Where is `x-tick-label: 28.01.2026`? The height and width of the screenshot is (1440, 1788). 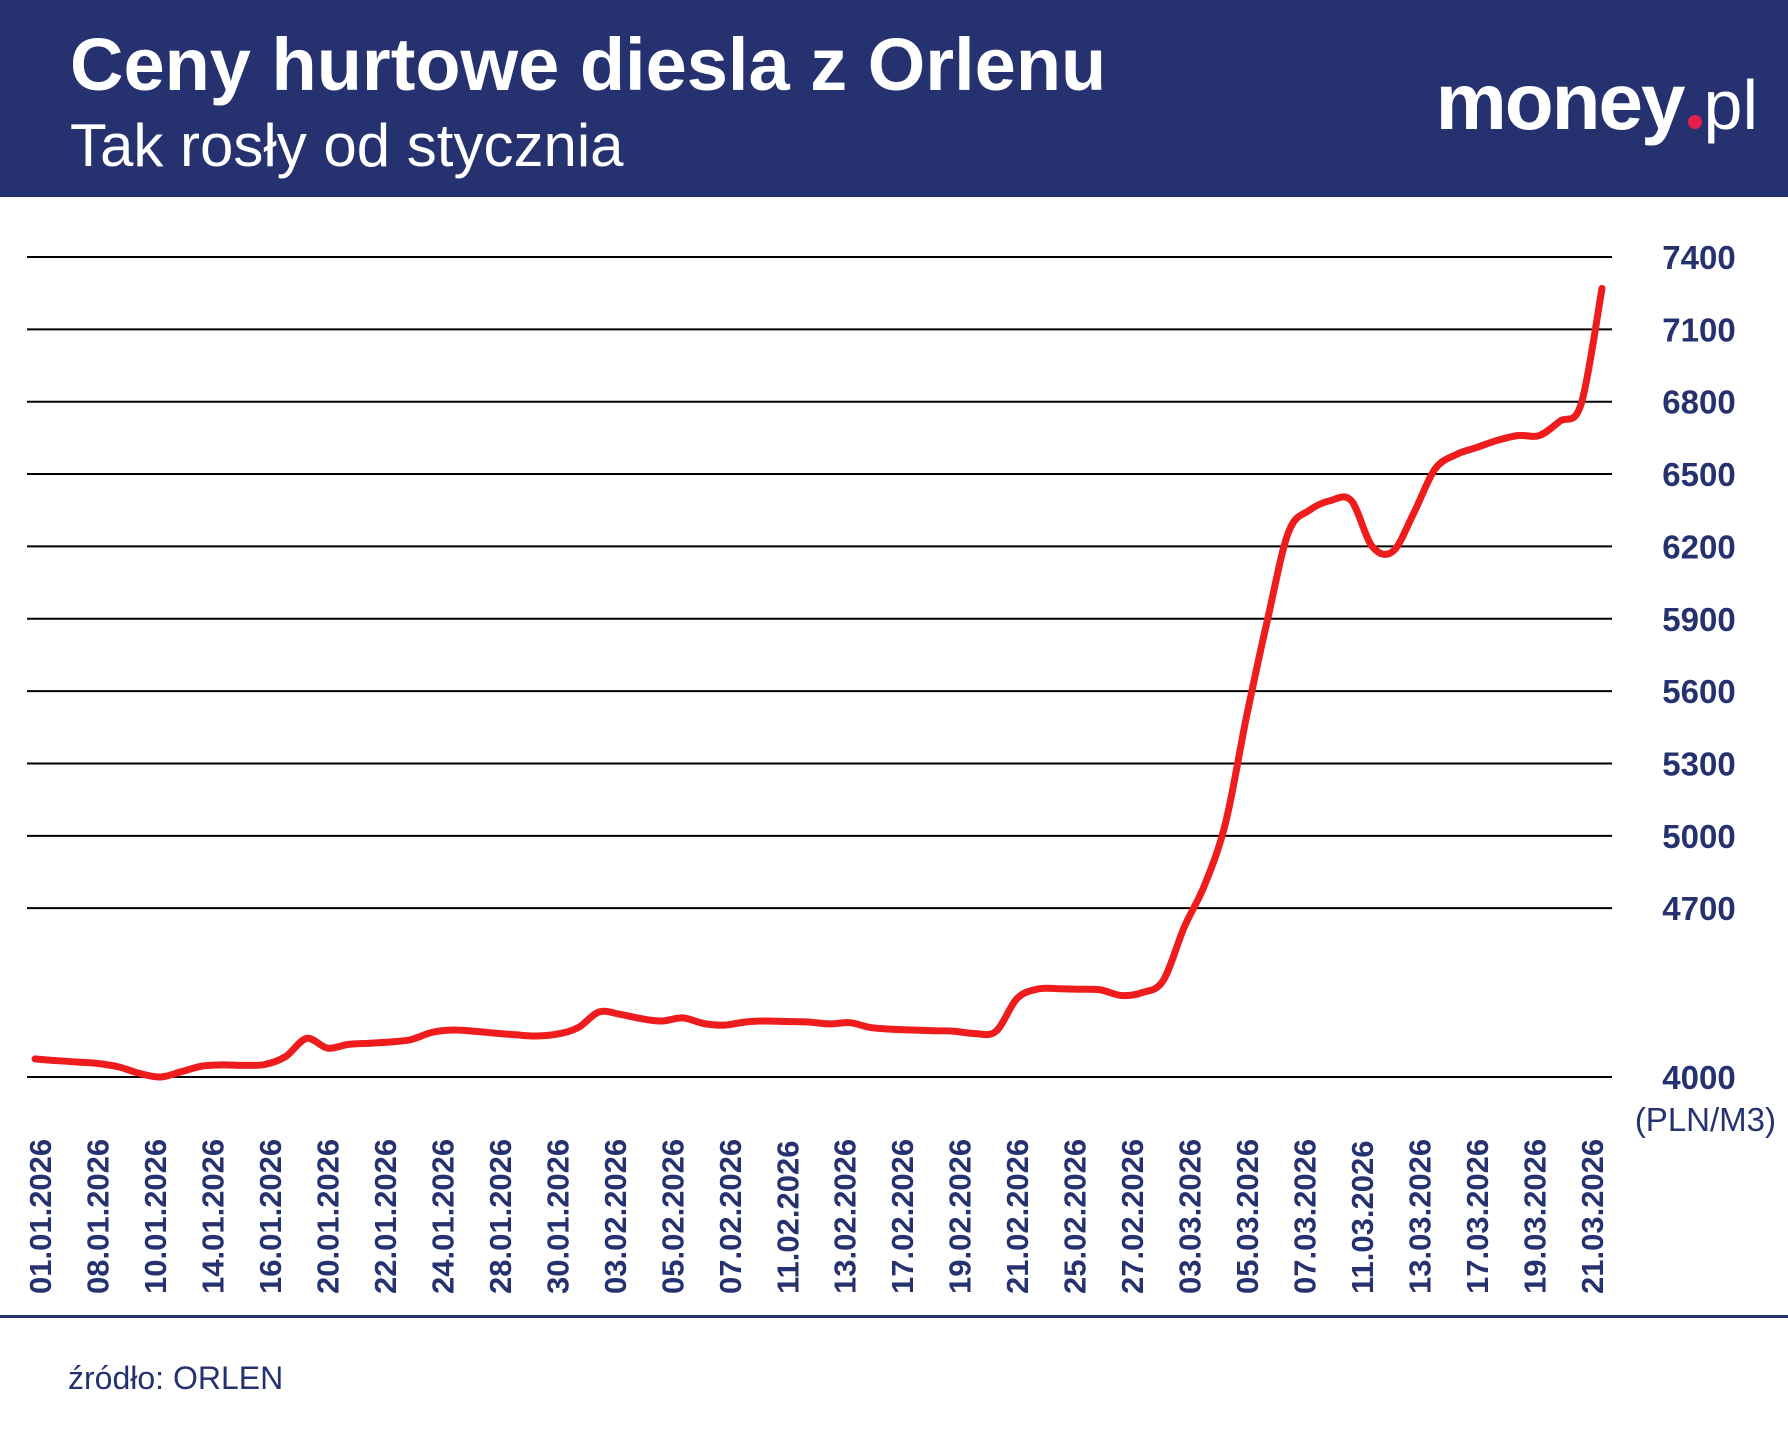 x-tick-label: 28.01.2026 is located at coordinates (500, 1216).